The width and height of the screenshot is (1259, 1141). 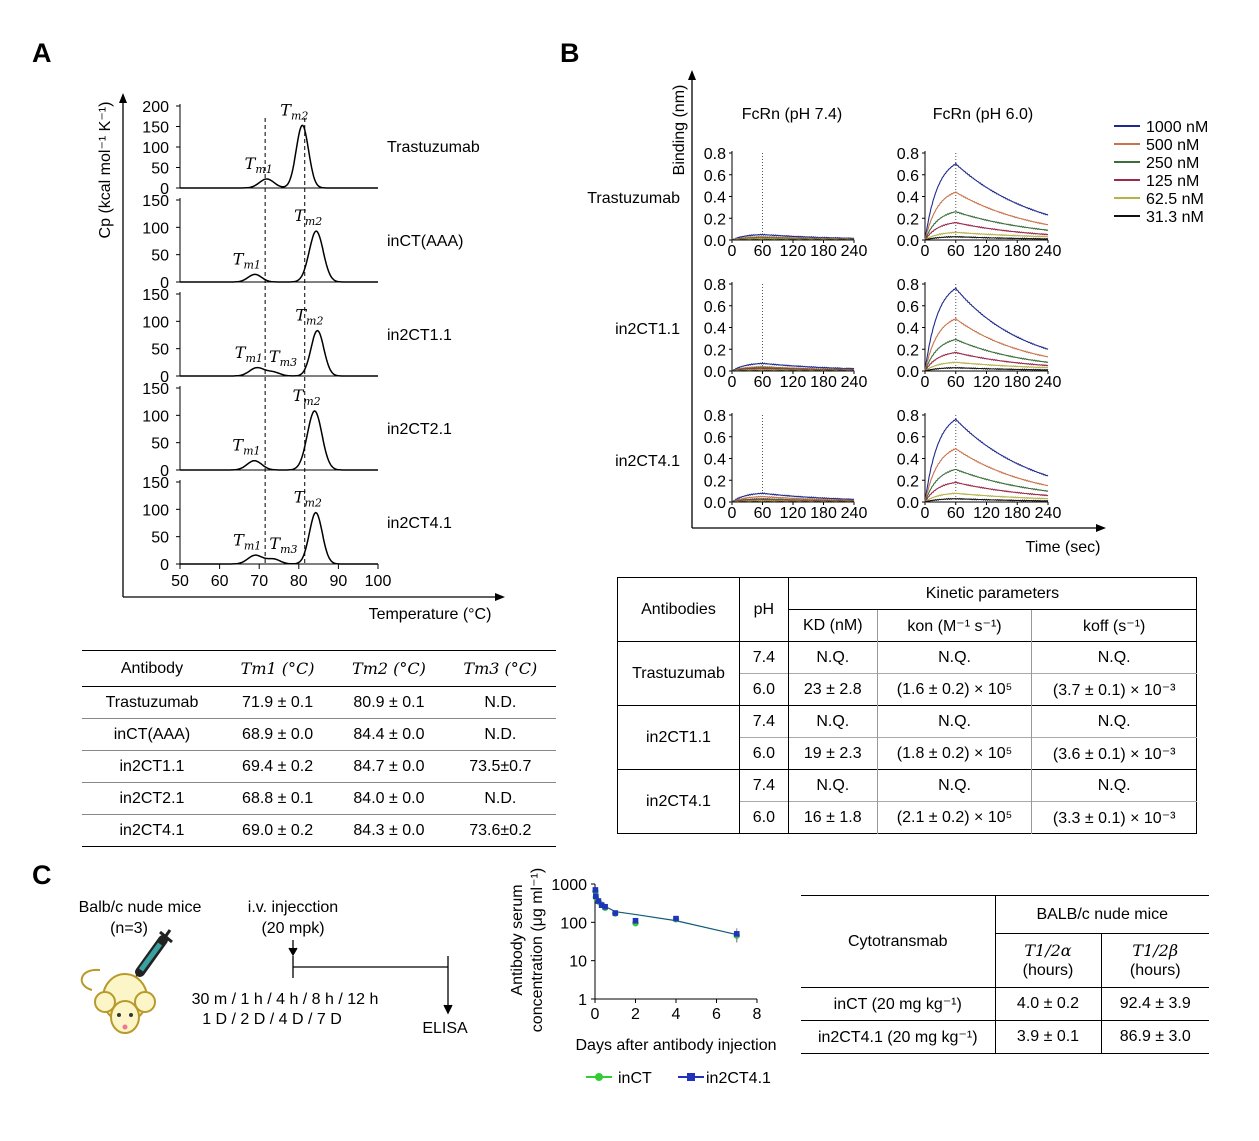 I want to click on legend-label: 62.5 nM, so click(x=1175, y=199).